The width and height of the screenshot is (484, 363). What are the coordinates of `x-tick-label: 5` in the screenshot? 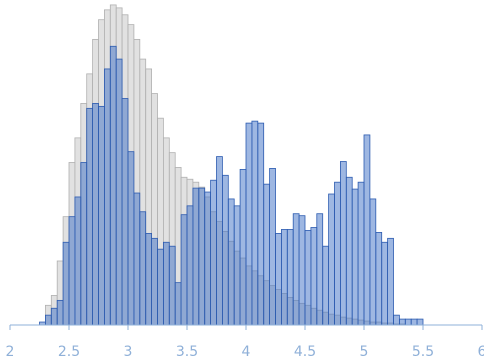 It's located at (364, 352).